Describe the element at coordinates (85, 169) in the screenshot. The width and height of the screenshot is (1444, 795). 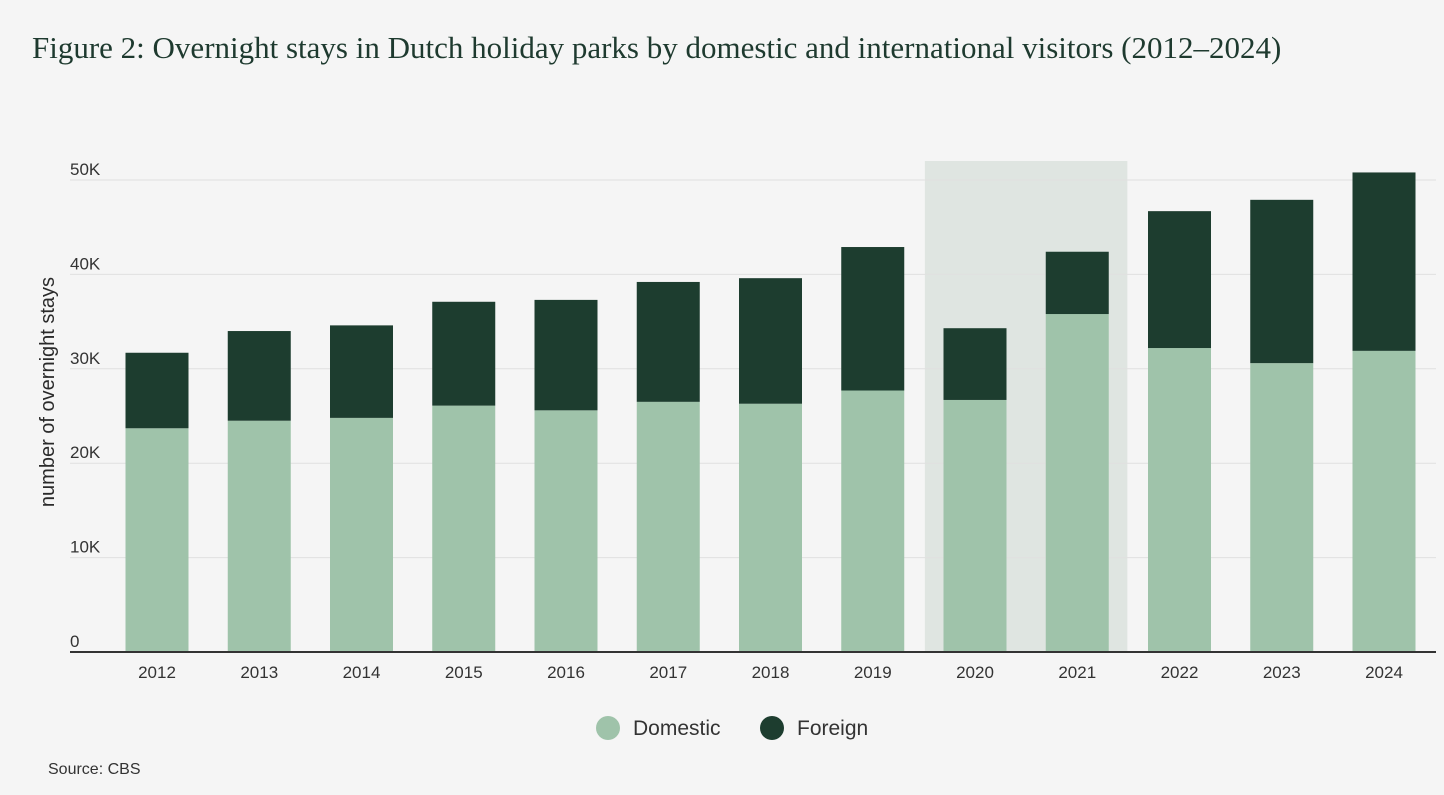
I see `y-tick-label: 50K` at that location.